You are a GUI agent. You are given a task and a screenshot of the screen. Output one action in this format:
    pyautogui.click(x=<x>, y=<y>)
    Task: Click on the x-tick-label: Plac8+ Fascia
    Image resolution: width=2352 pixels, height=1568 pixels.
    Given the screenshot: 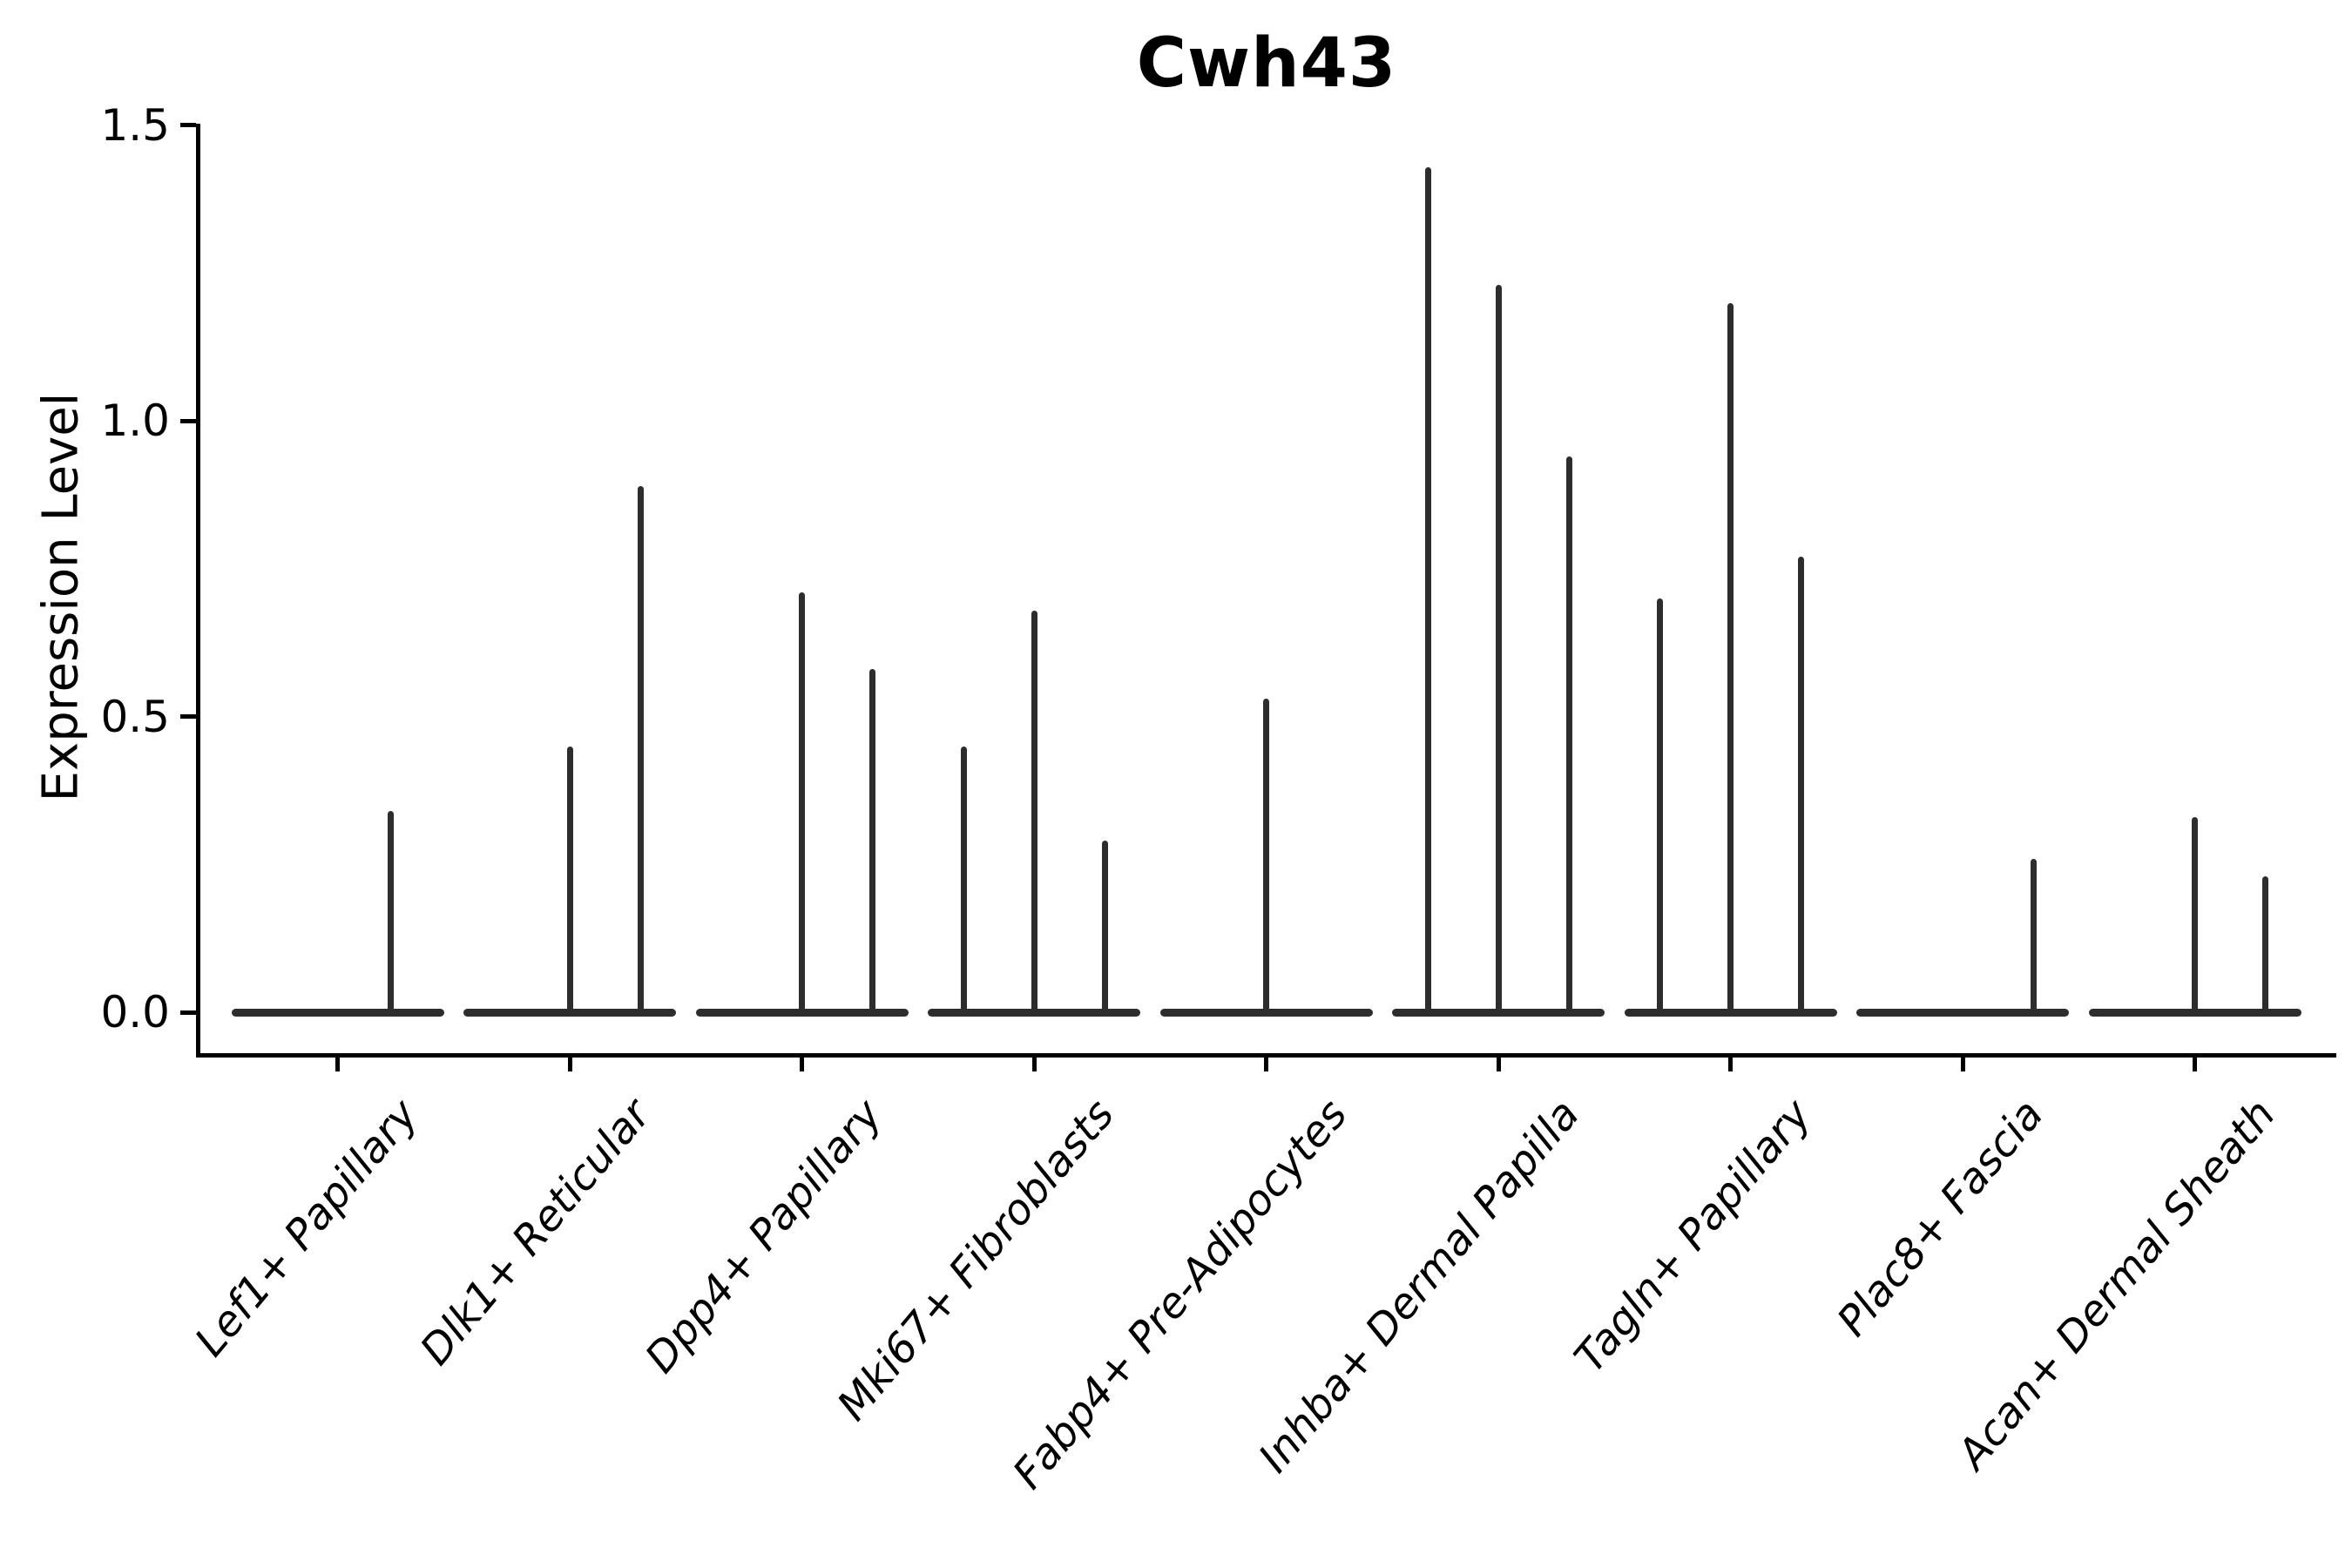 What is the action you would take?
    pyautogui.click(x=1941, y=1218)
    